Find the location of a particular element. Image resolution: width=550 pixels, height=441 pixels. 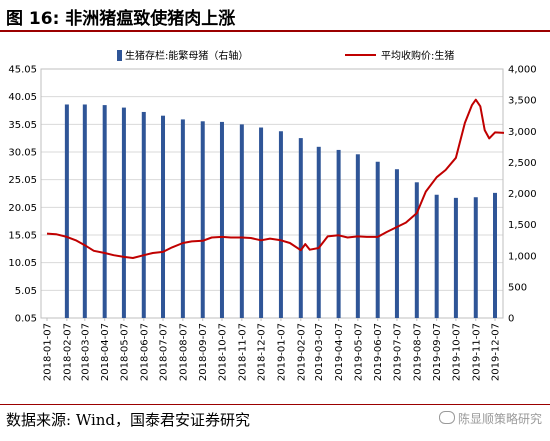

x-tick-label: 2019-01-07 is located at coordinates (281, 352).